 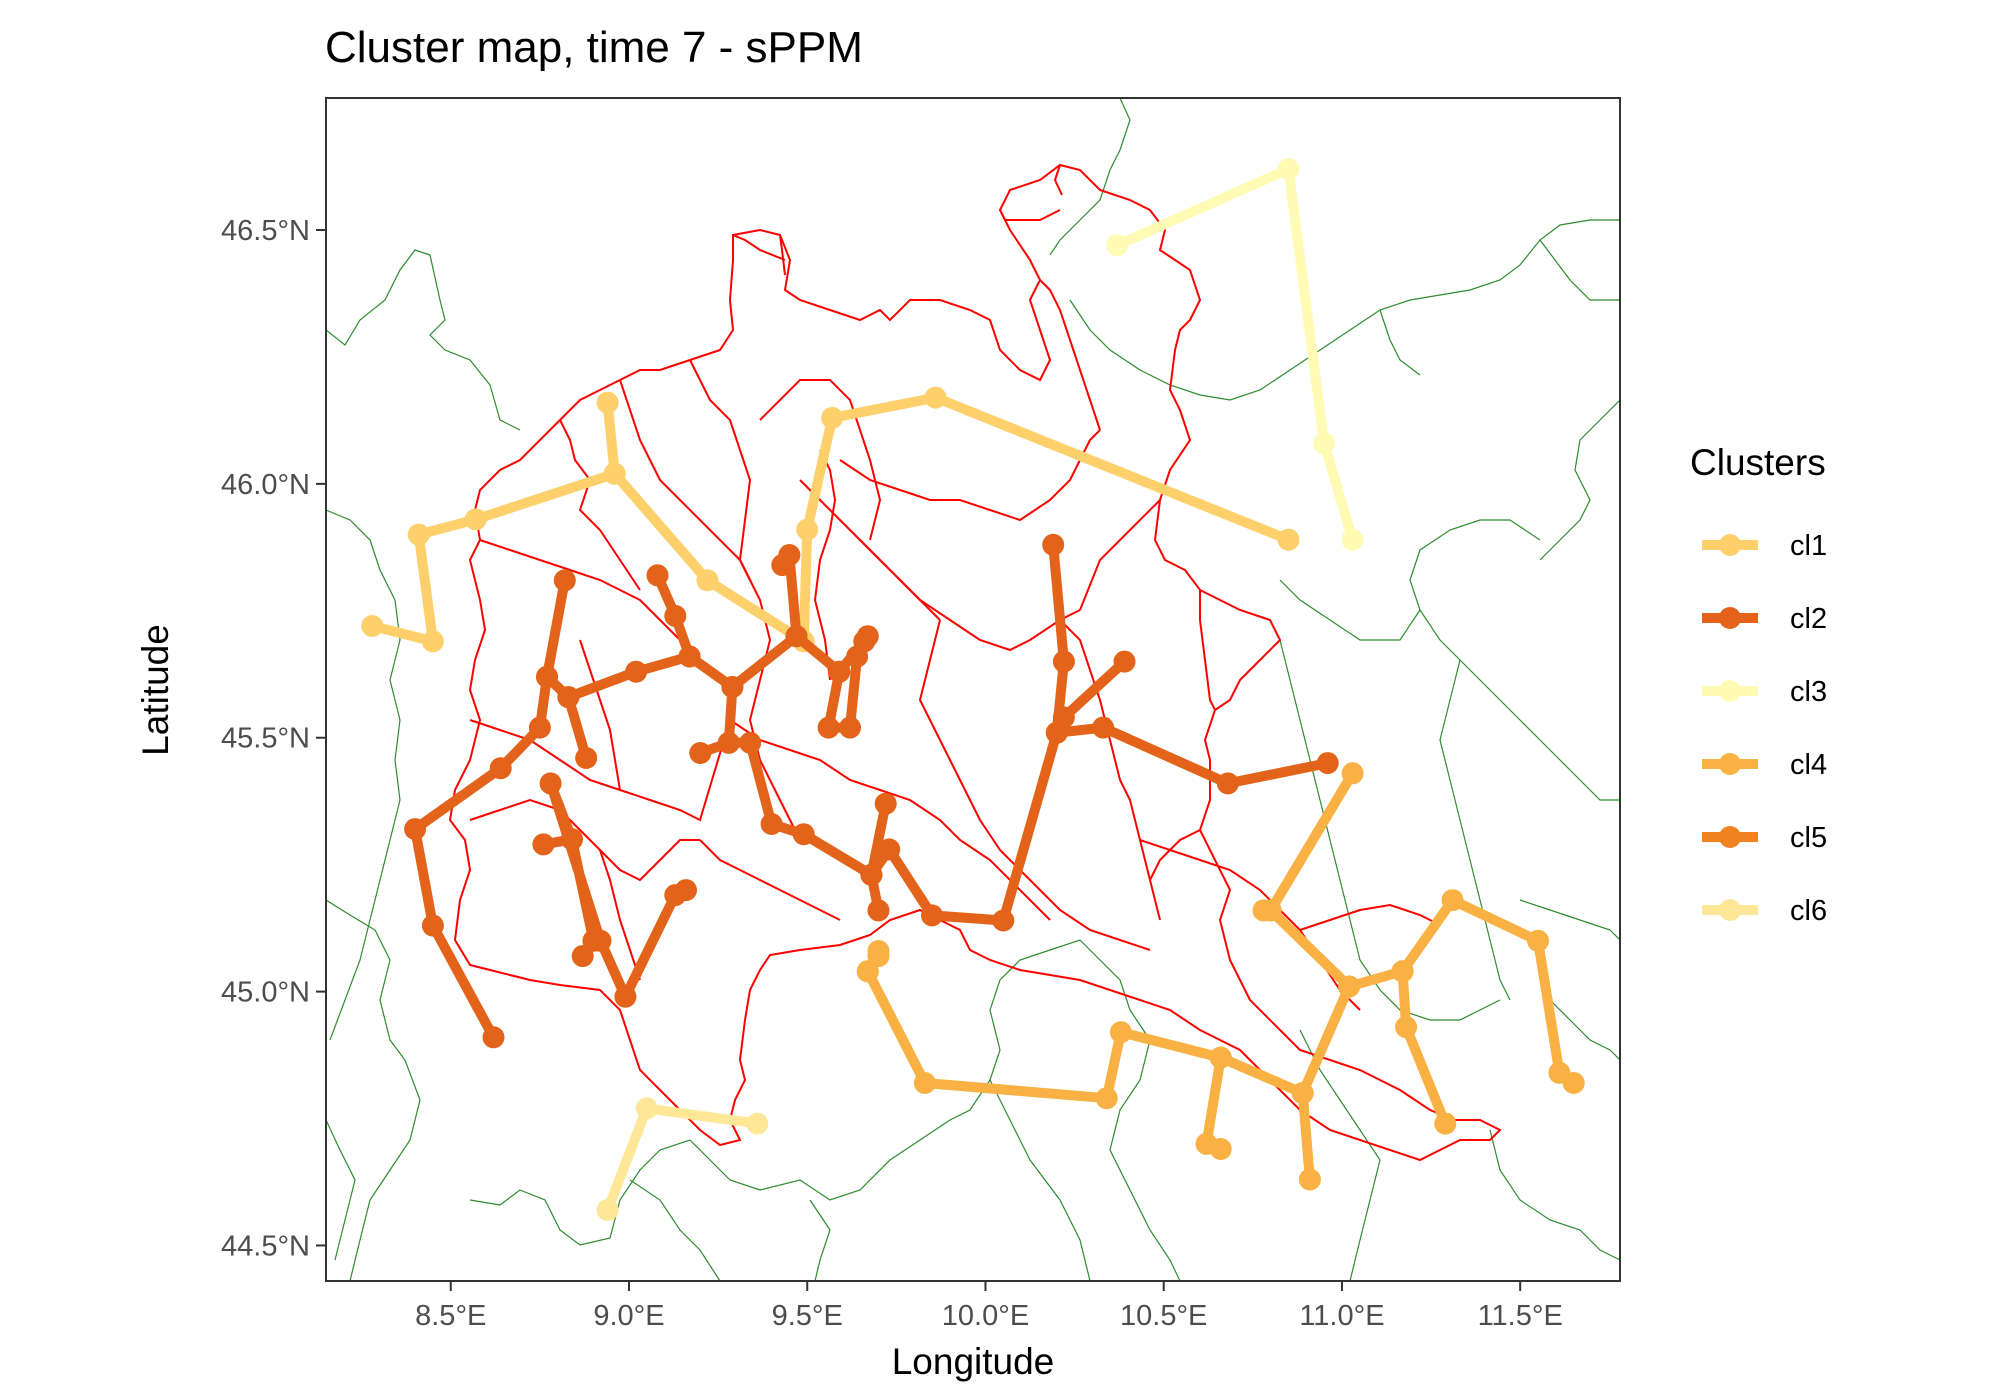 What do you see at coordinates (450, 1316) in the screenshot?
I see `x-tick-label: 8.5°E` at bounding box center [450, 1316].